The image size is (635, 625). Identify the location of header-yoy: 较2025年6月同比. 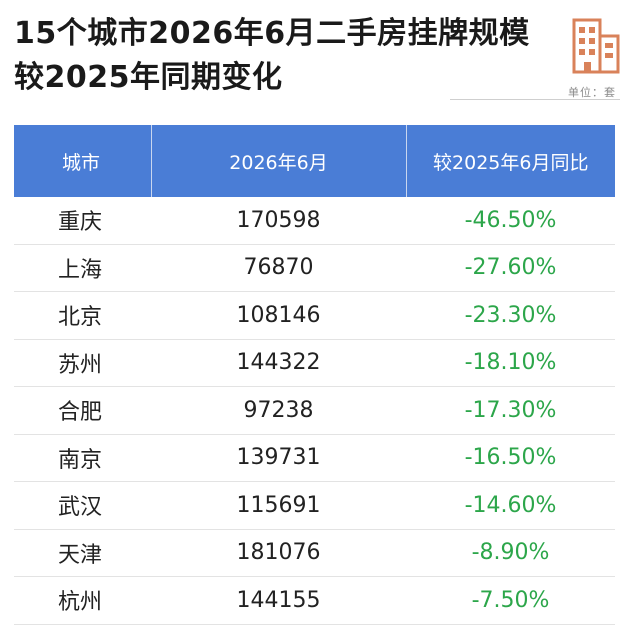
(510, 161).